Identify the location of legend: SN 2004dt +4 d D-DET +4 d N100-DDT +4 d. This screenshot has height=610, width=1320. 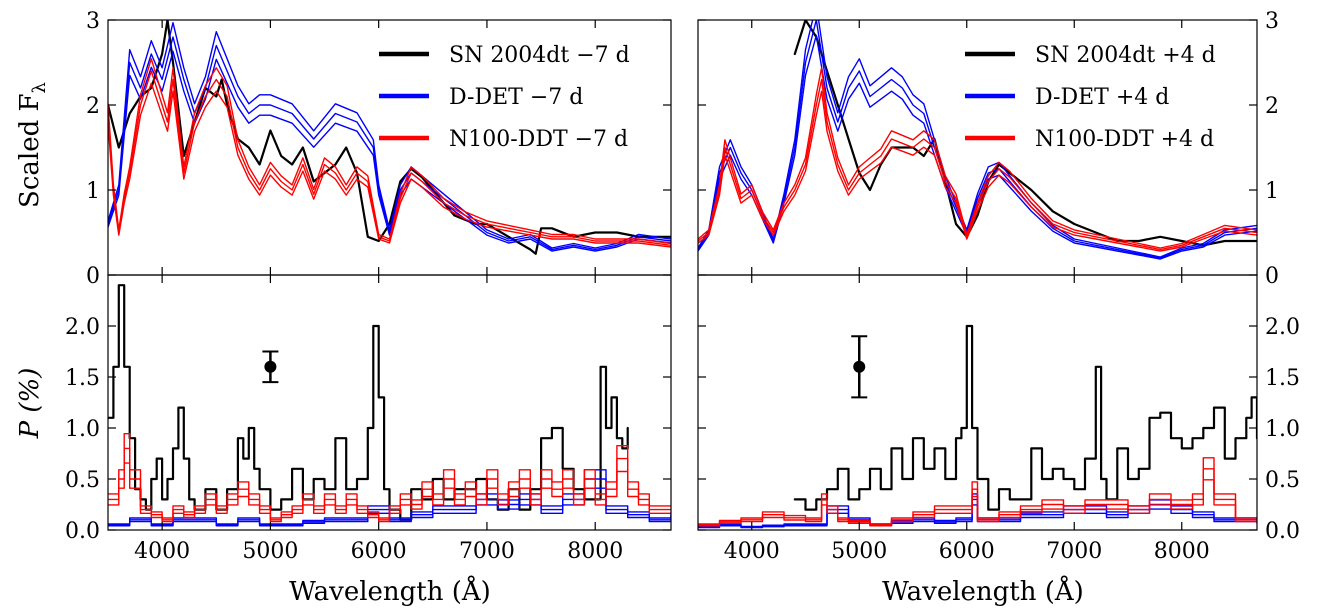
(1090, 97).